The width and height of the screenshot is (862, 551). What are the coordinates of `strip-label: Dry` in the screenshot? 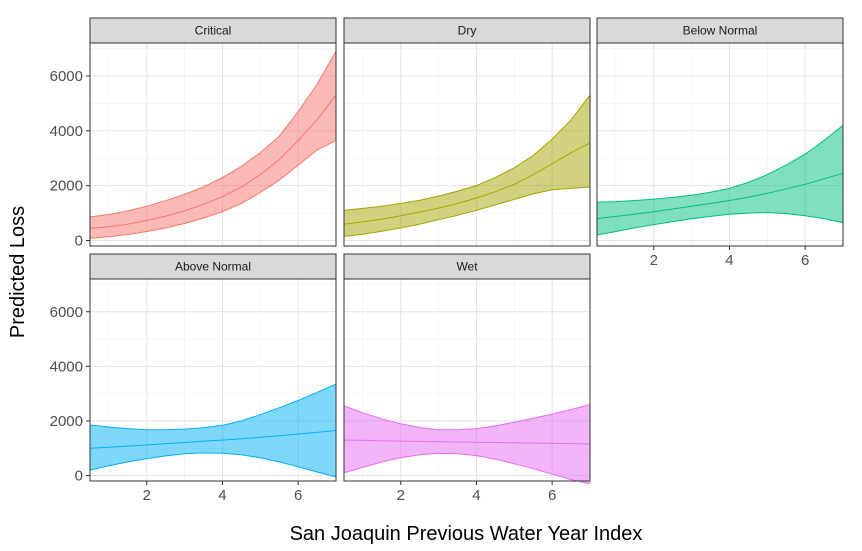 It's located at (467, 31).